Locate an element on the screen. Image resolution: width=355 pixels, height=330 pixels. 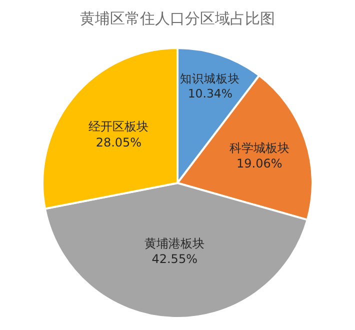
data-label: 10.34% is located at coordinates (210, 93).